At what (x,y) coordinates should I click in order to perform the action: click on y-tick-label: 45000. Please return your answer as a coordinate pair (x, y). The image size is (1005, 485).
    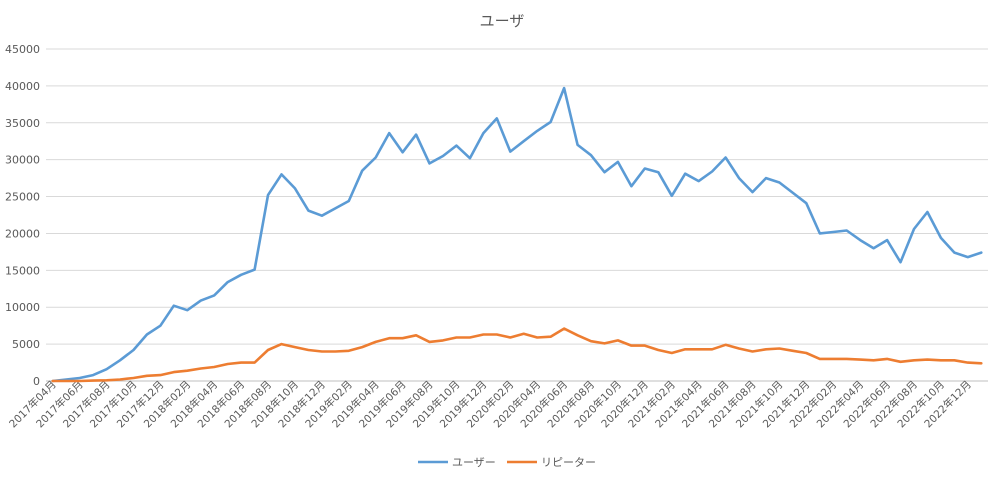
    Looking at the image, I should click on (22, 49).